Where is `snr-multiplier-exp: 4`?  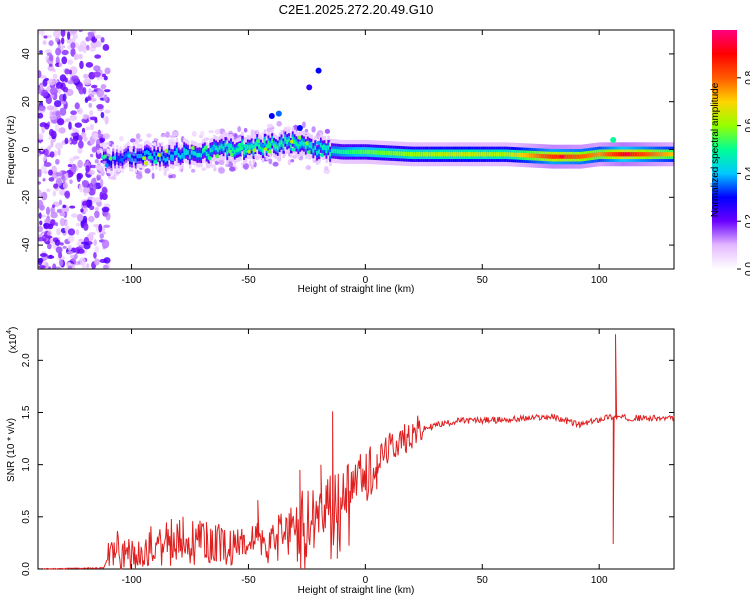
snr-multiplier-exp: 4 is located at coordinates (9, 332).